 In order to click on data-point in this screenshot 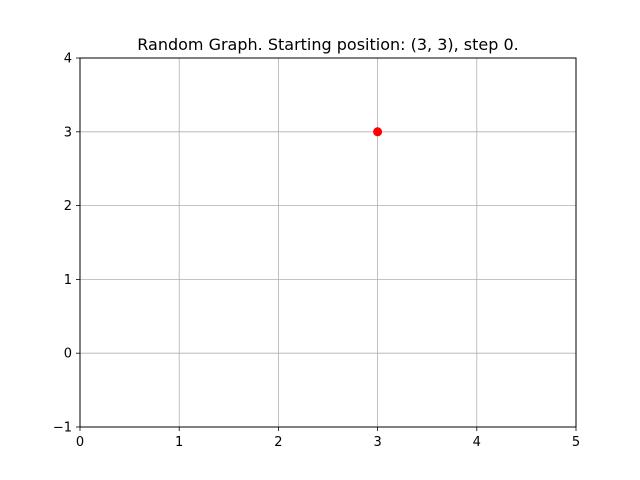, I will do `click(378, 132)`.